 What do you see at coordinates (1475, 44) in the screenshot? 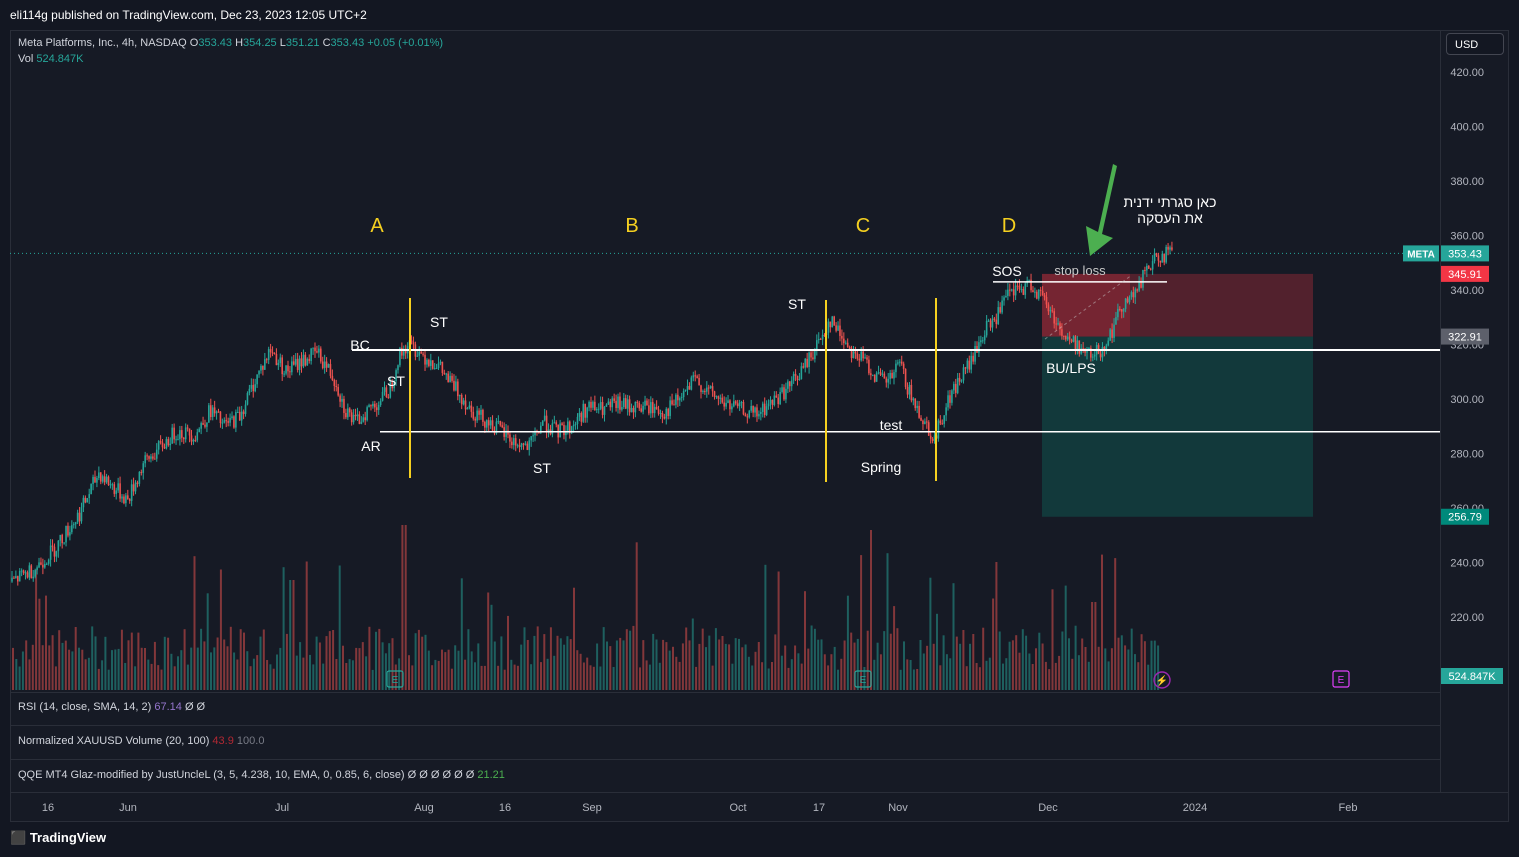
I see `currency-button: USD` at bounding box center [1475, 44].